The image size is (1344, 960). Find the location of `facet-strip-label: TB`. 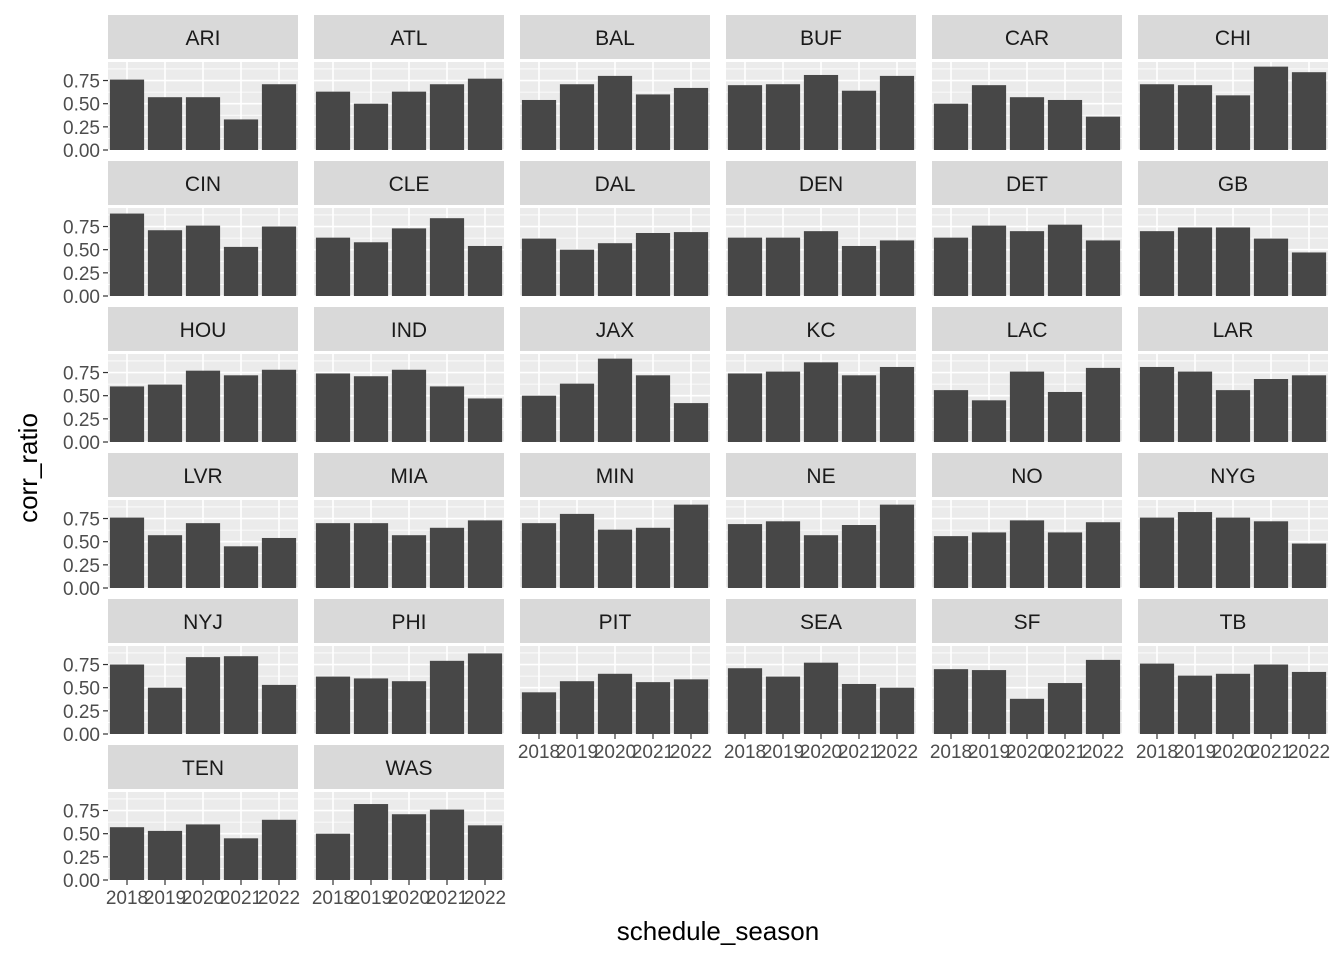

facet-strip-label: TB is located at coordinates (1233, 622).